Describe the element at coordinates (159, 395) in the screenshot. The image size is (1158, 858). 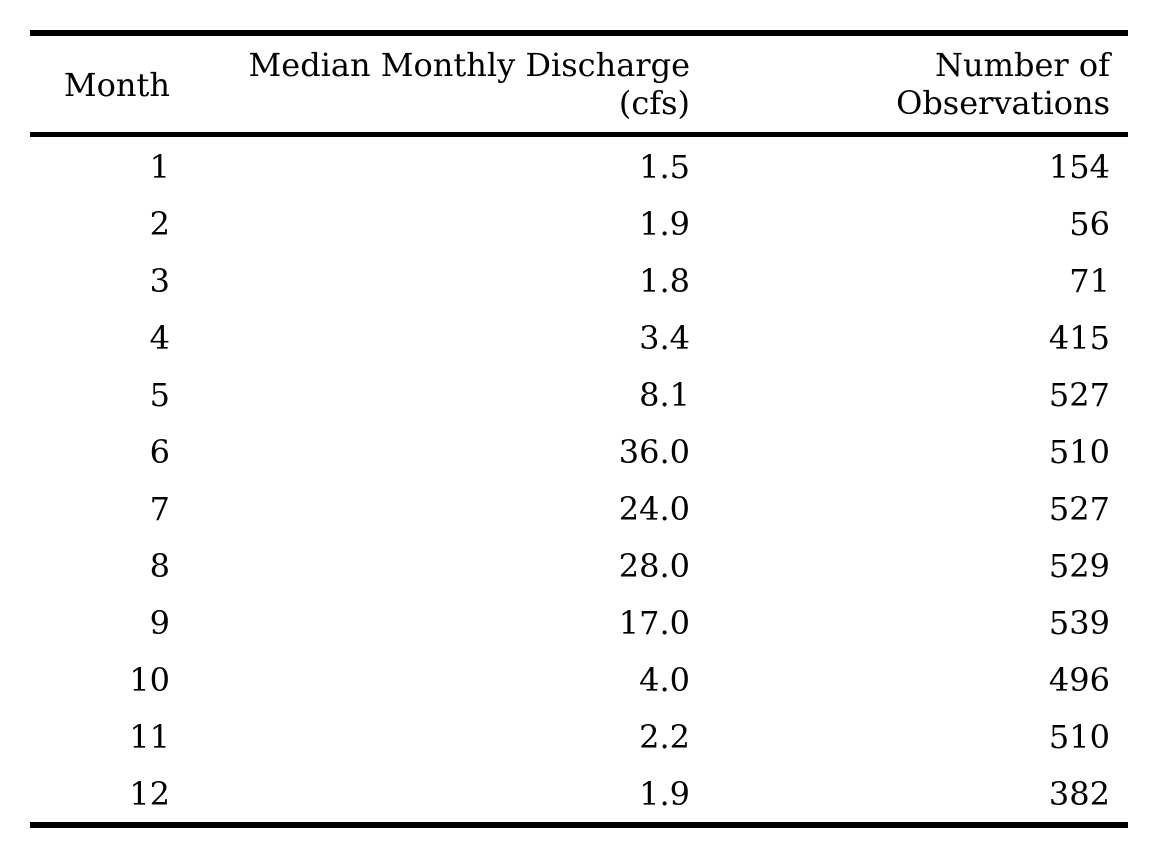
I see `cell-month: 5` at that location.